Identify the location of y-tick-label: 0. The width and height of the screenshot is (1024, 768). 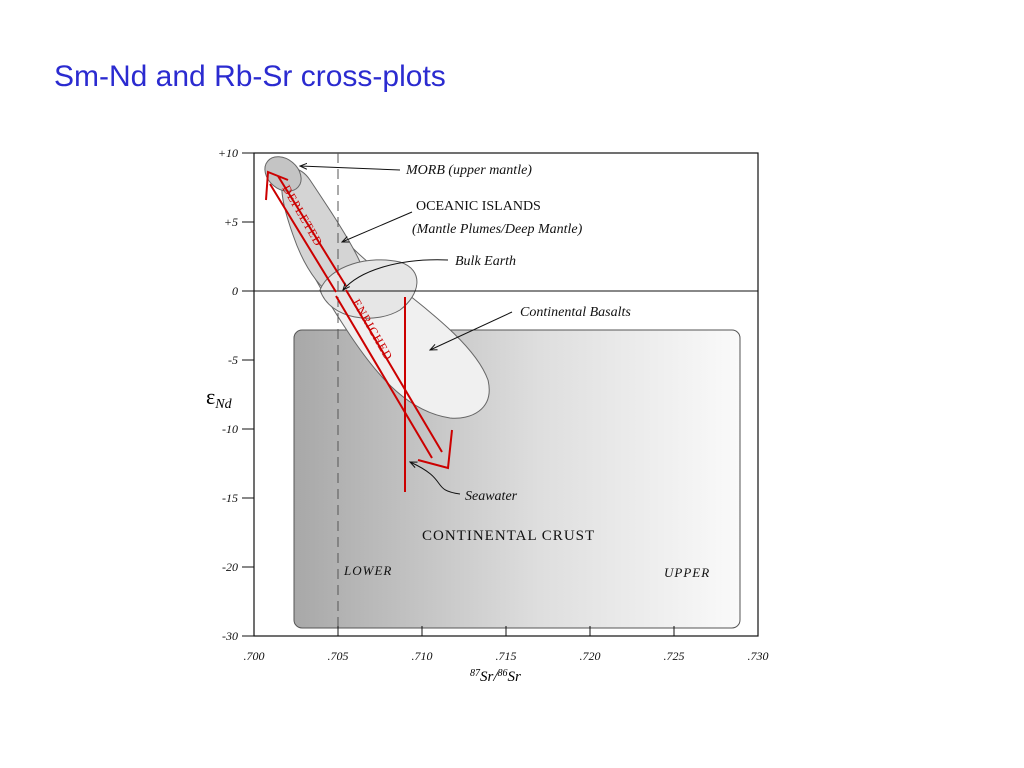
(235, 291).